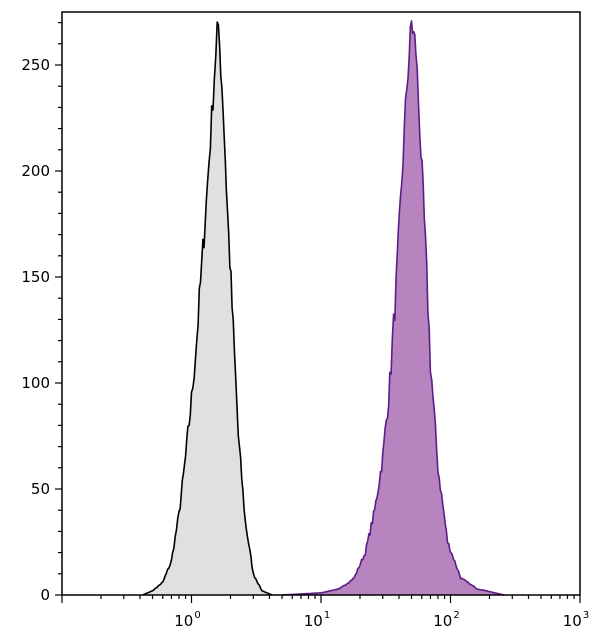 The image size is (600, 644). What do you see at coordinates (35, 383) in the screenshot?
I see `y-tick-label: 100` at bounding box center [35, 383].